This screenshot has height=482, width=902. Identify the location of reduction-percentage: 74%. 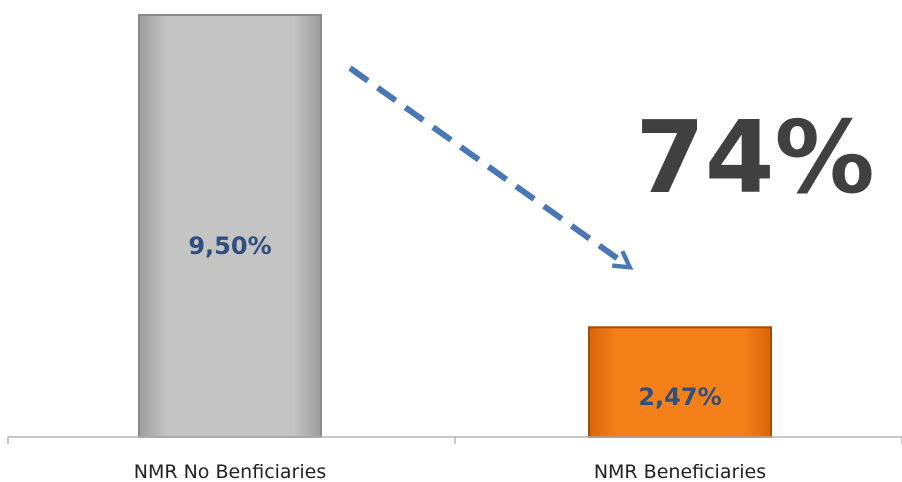
(754, 157).